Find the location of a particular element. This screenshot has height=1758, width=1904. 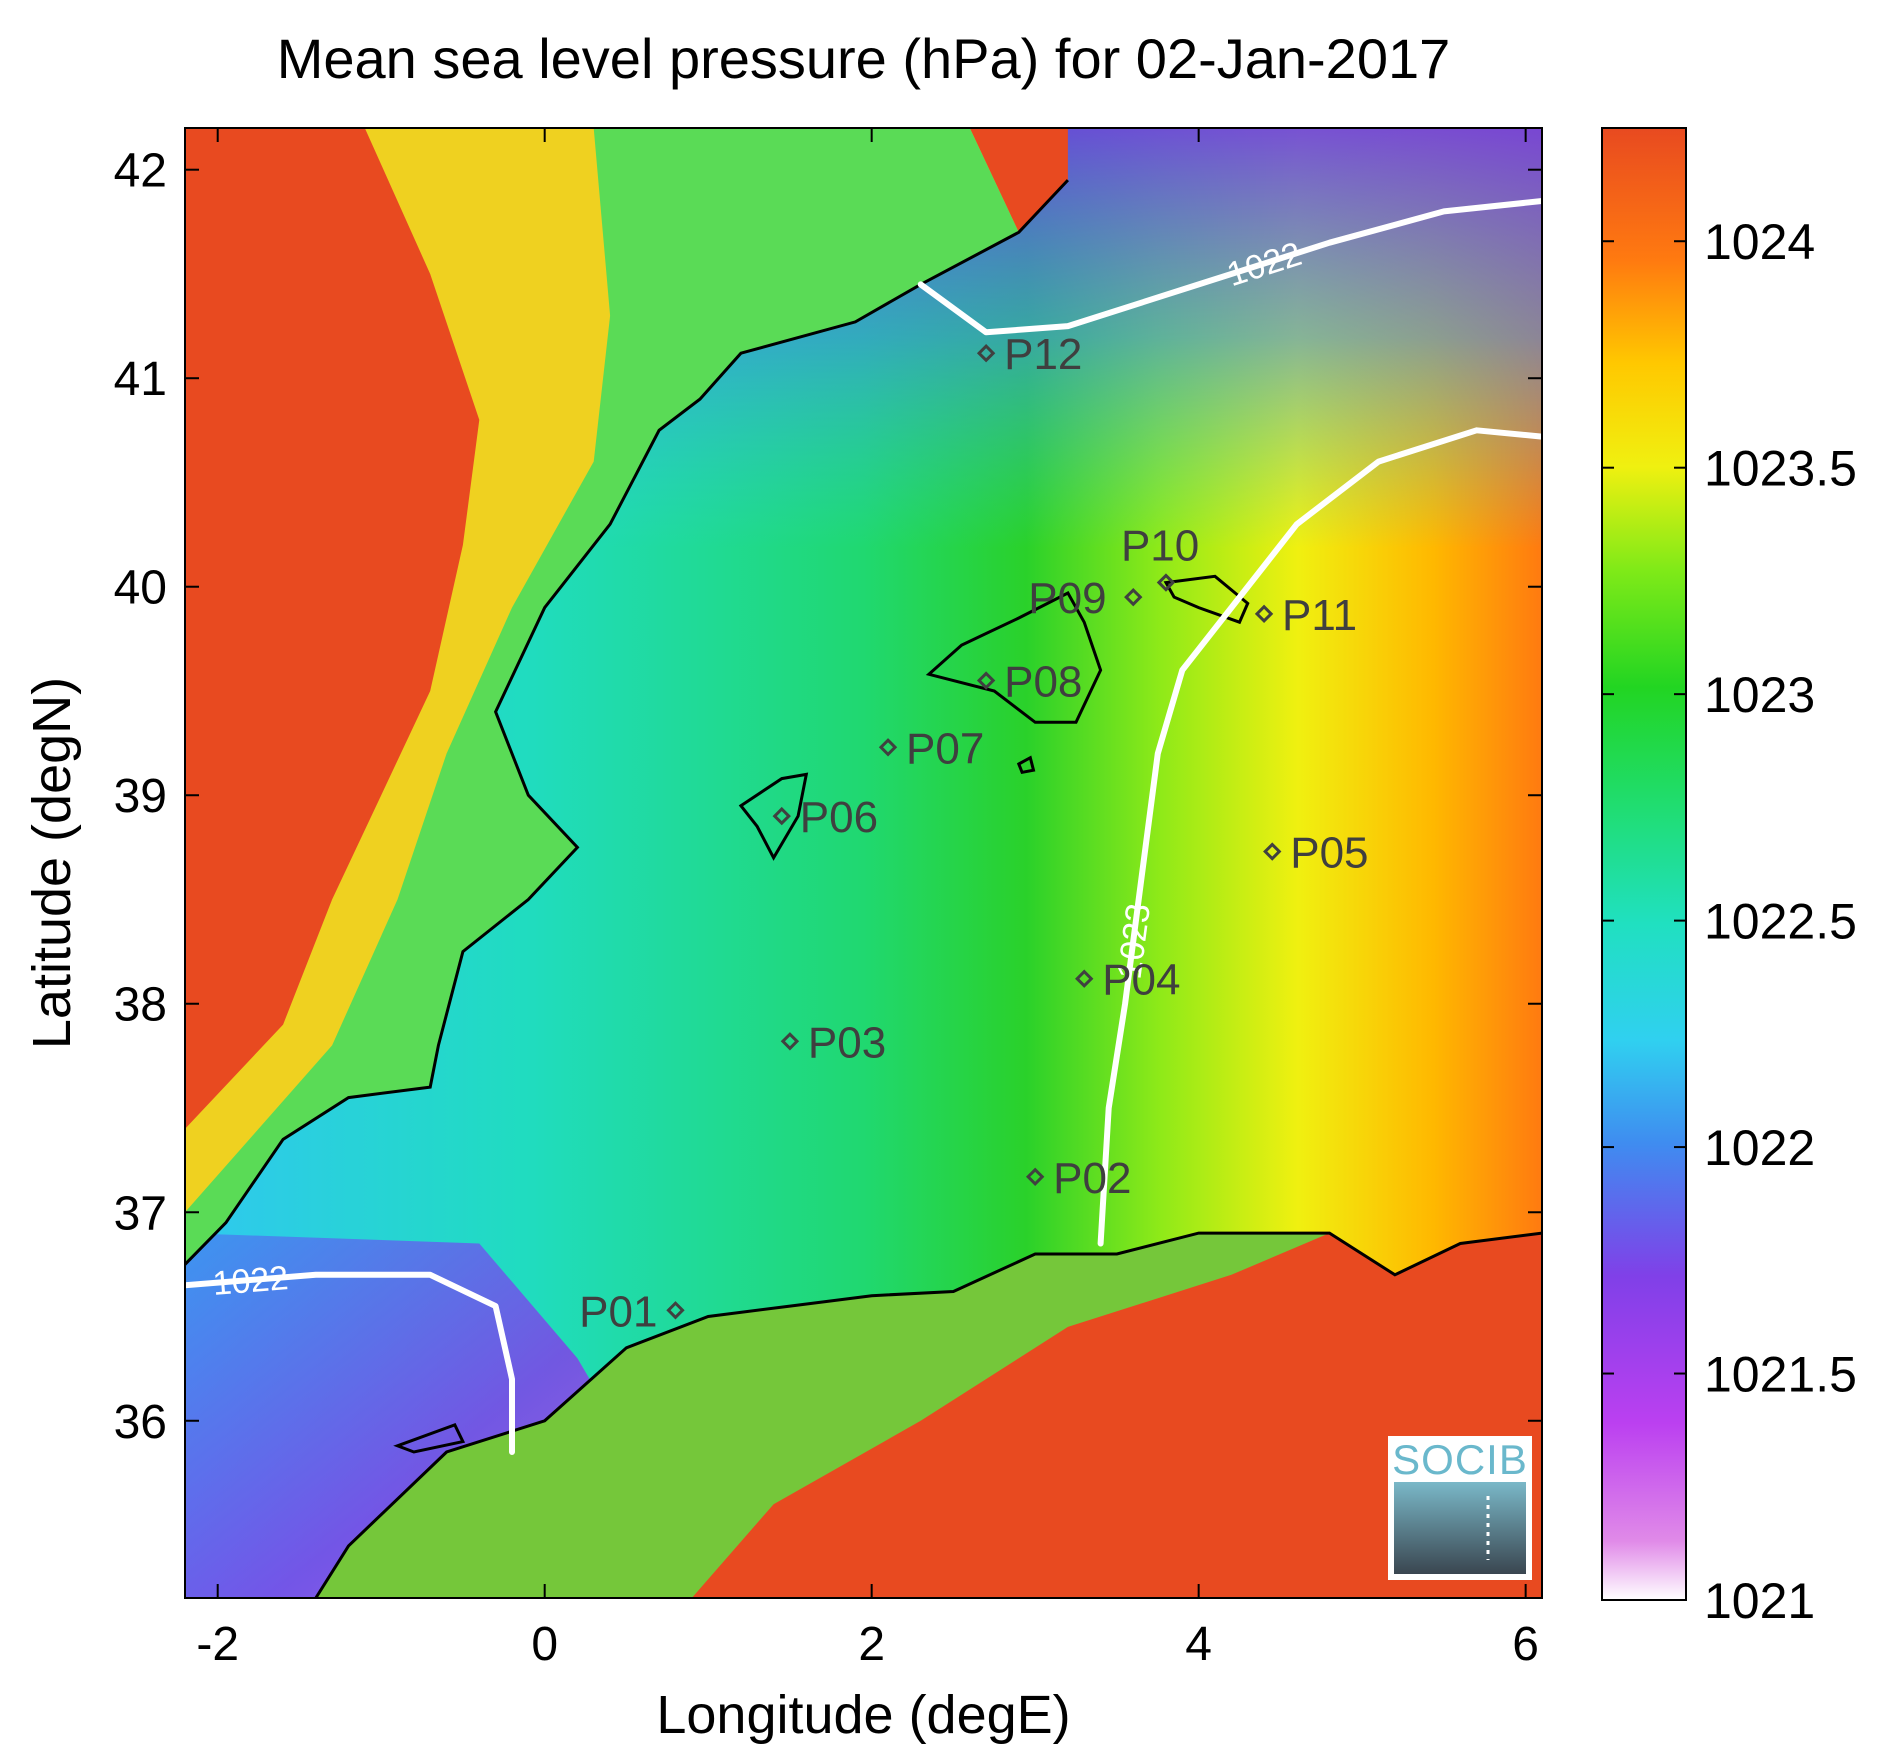

station-label: P09 is located at coordinates (1067, 598).